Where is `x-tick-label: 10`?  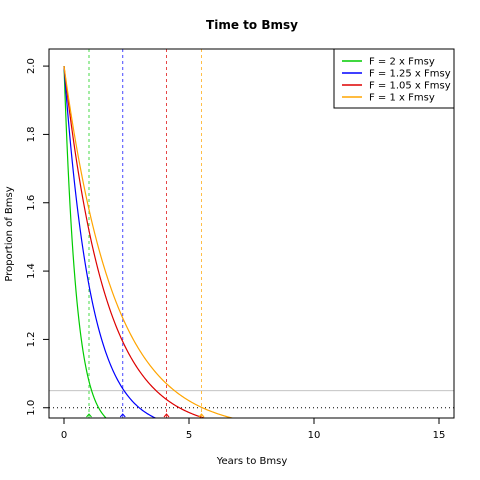 x-tick-label: 10 is located at coordinates (314, 435).